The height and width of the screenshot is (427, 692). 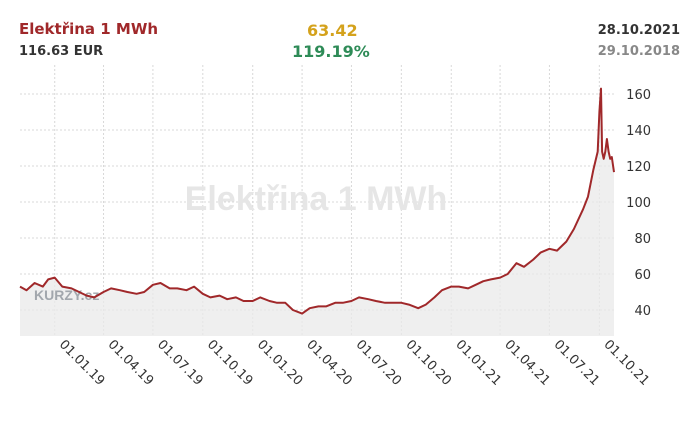 What do you see at coordinates (527, 363) in the screenshot?
I see `x-tick-label: 01.04.21` at bounding box center [527, 363].